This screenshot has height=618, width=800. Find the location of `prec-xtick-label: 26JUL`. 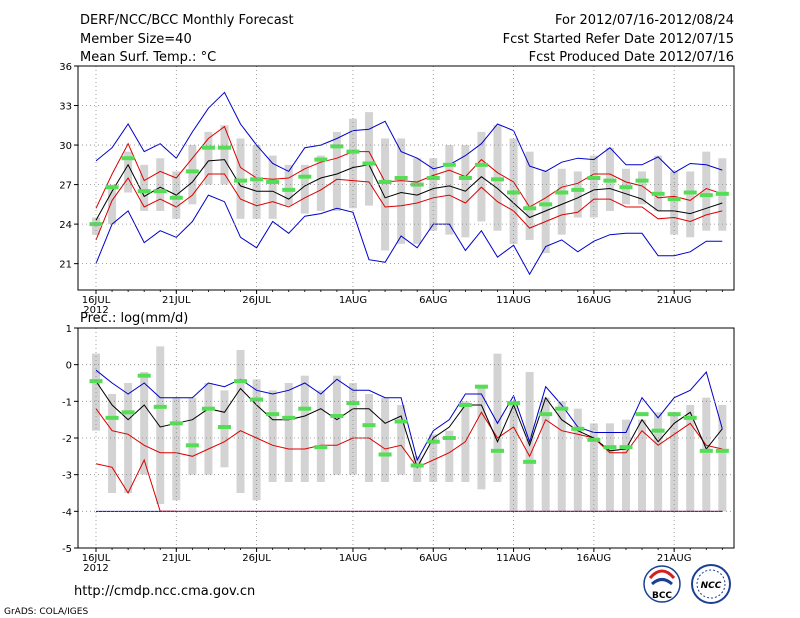

prec-xtick-label: 26JUL is located at coordinates (256, 558).